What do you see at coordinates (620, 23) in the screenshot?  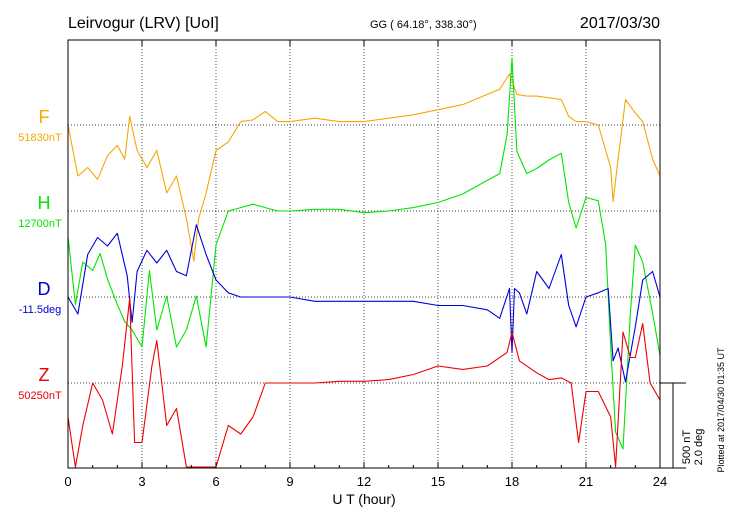 I see `plot-date: 2017/03/30` at bounding box center [620, 23].